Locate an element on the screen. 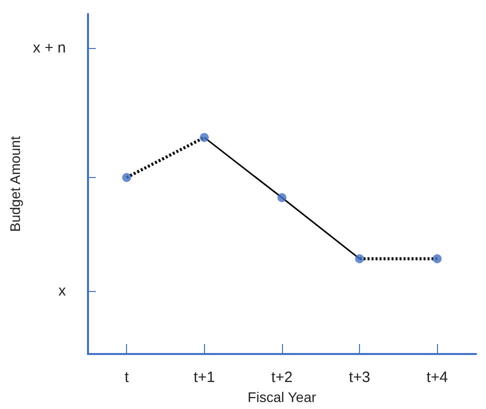  x-axis-title: Fiscal Year is located at coordinates (282, 396).